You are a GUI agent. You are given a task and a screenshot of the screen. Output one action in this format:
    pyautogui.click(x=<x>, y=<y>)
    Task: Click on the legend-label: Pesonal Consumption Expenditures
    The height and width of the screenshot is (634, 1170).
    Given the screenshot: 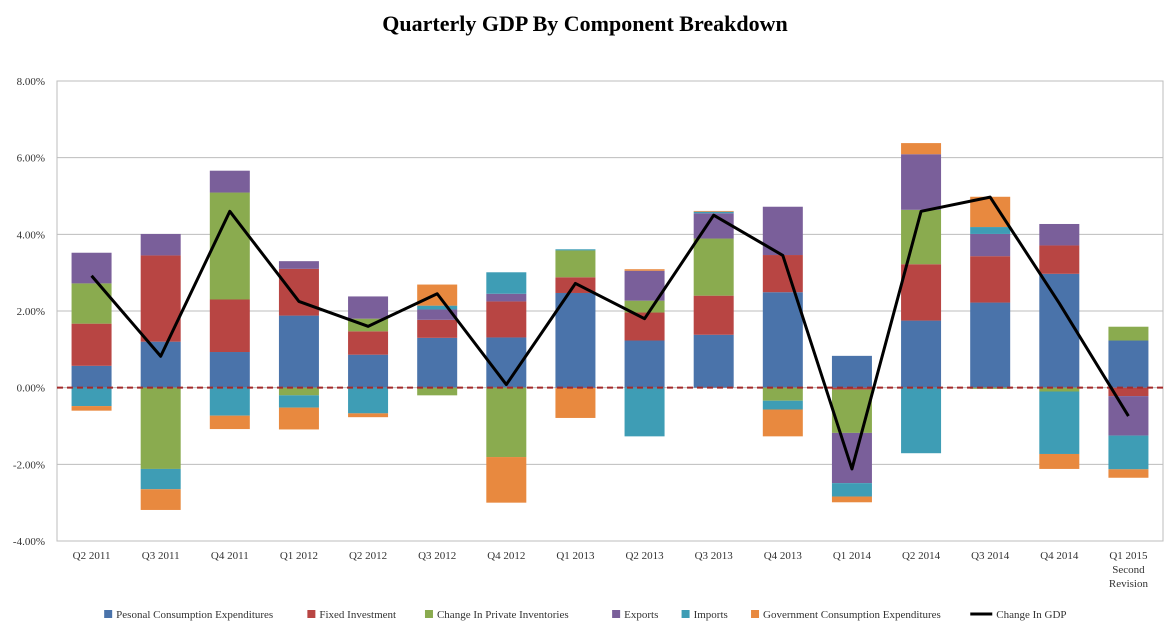 What is the action you would take?
    pyautogui.click(x=194, y=615)
    